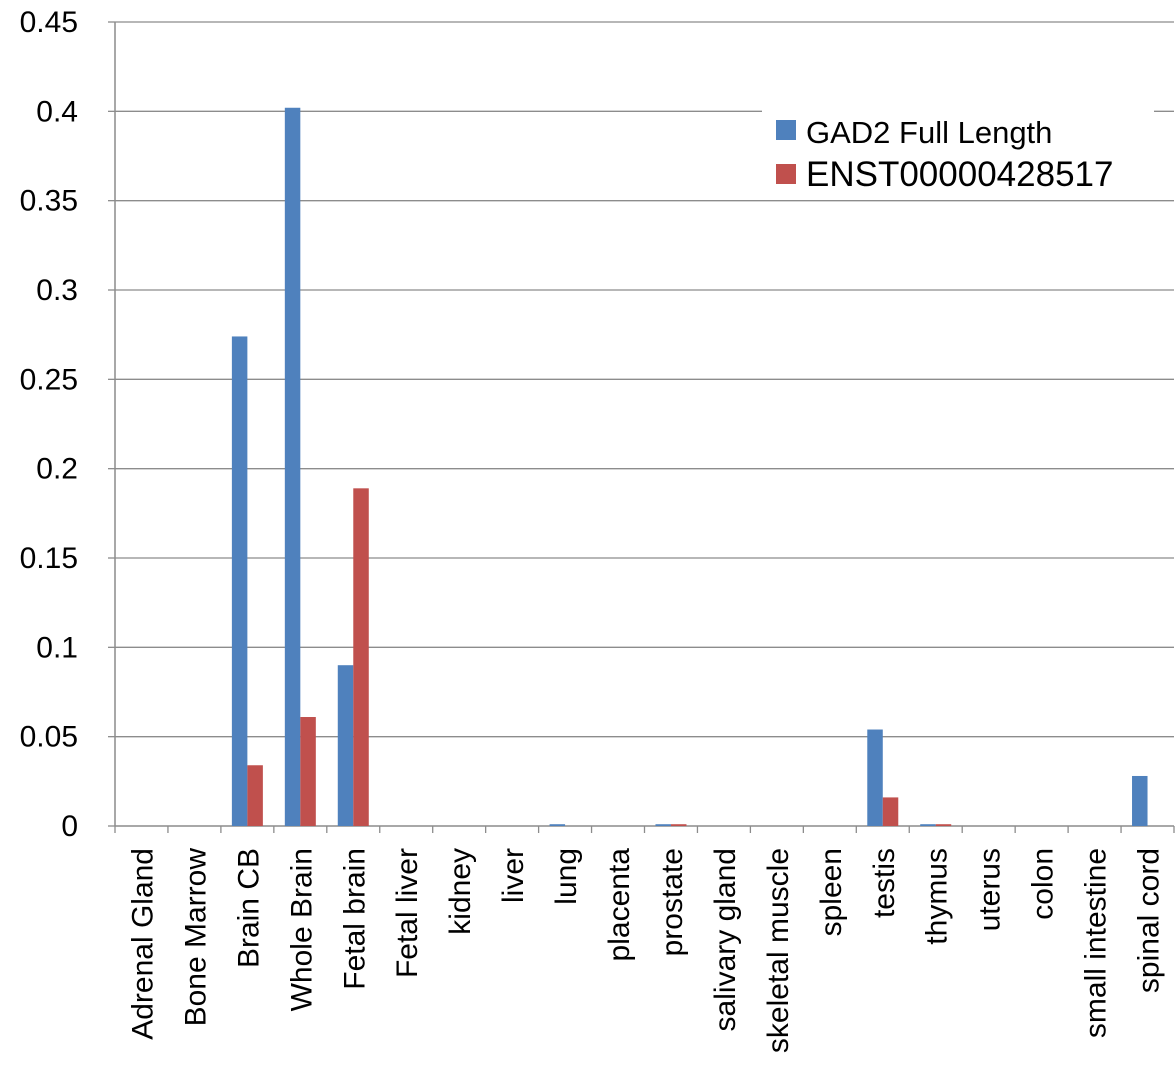 Image resolution: width=1176 pixels, height=1090 pixels. Describe the element at coordinates (619, 905) in the screenshot. I see `x-category-label-placenta: placenta` at that location.